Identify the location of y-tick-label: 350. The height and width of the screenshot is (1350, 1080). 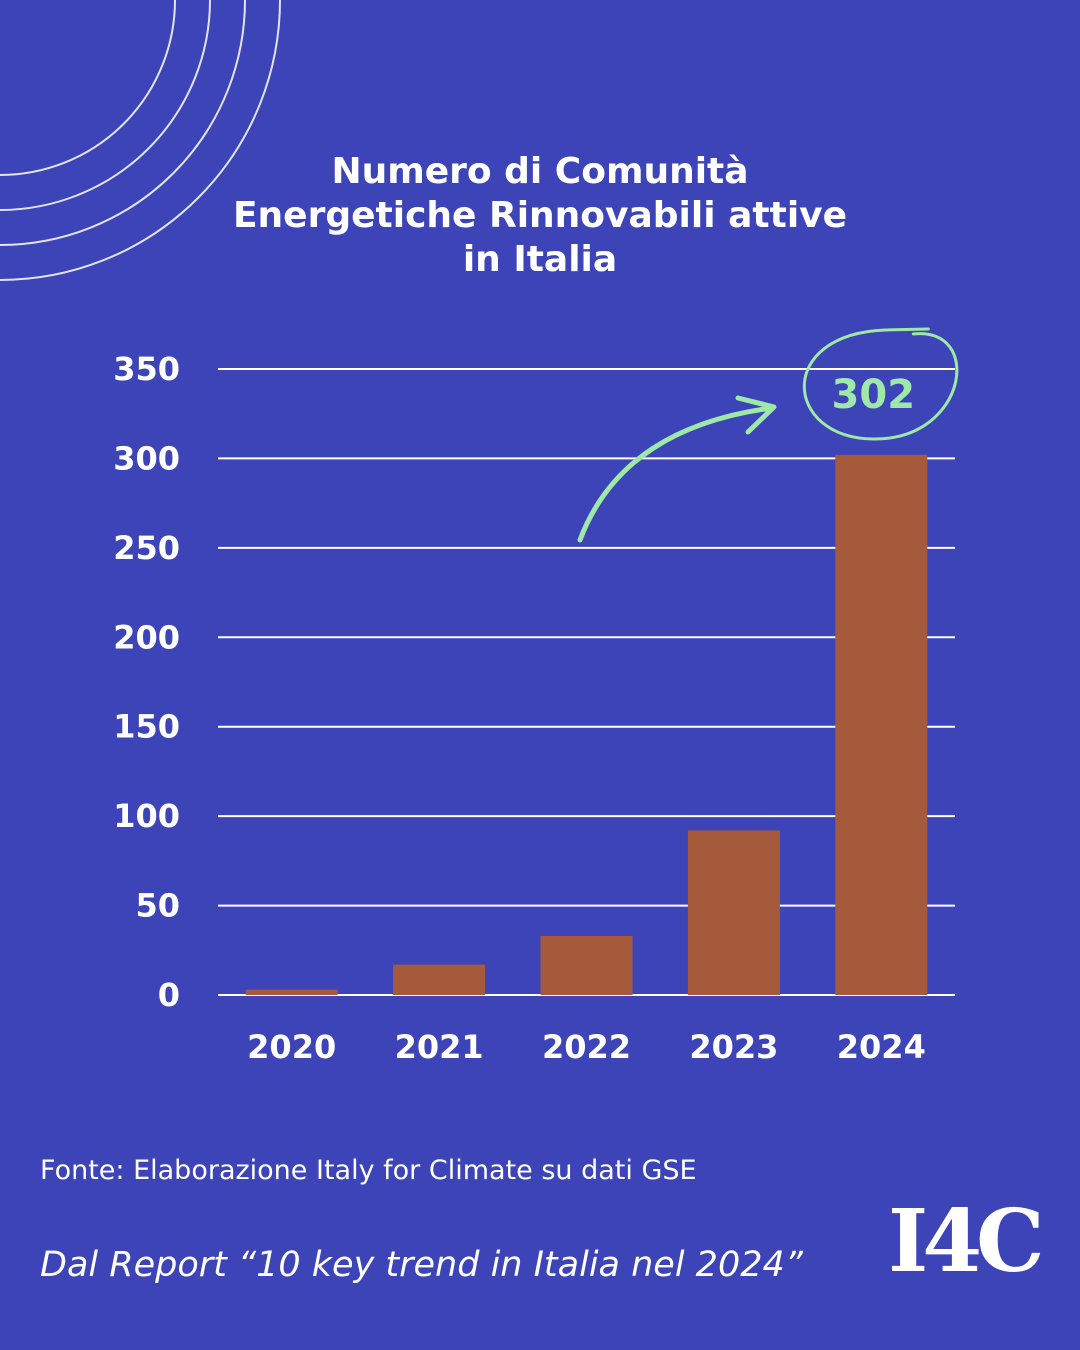
(146, 369).